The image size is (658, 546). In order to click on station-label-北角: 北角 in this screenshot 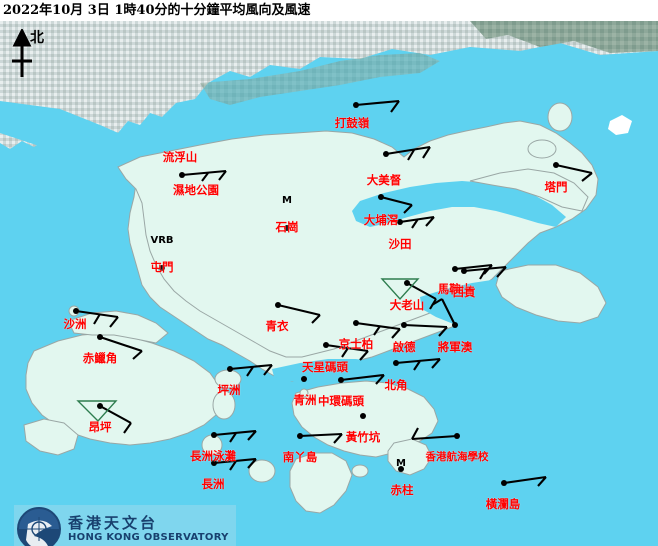, I will do `click(396, 385)`.